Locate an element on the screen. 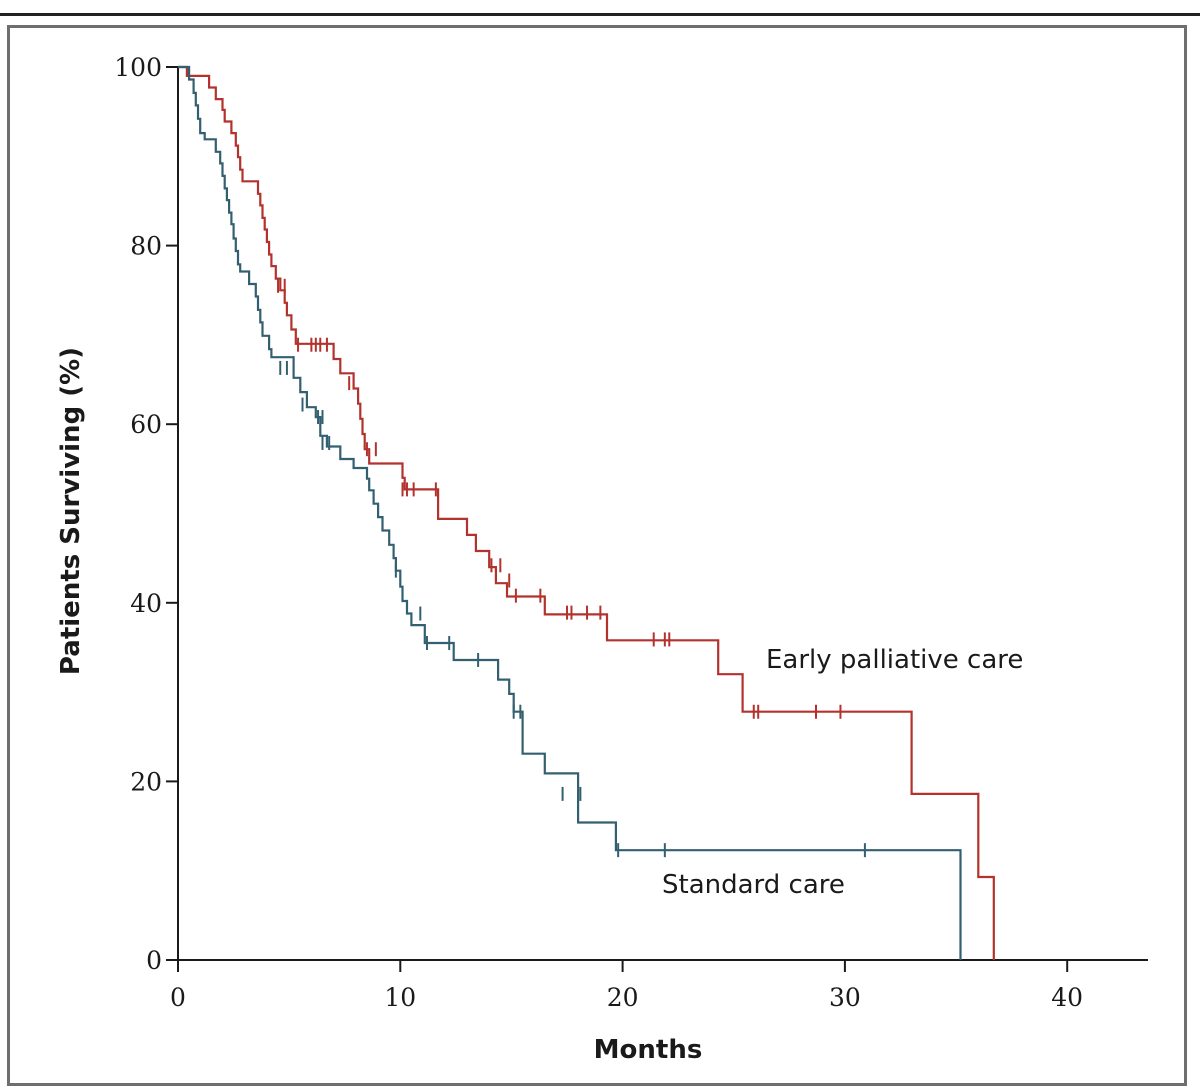  x-tick-label: 0 is located at coordinates (178, 997).